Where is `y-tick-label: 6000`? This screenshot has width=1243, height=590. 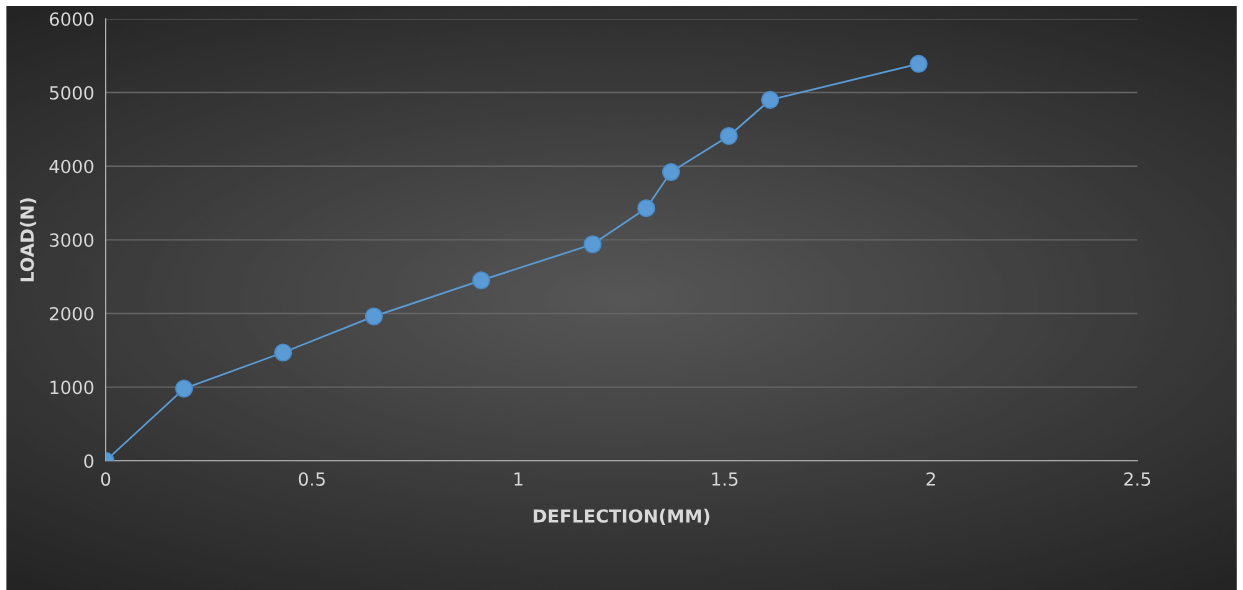
y-tick-label: 6000 is located at coordinates (71, 19).